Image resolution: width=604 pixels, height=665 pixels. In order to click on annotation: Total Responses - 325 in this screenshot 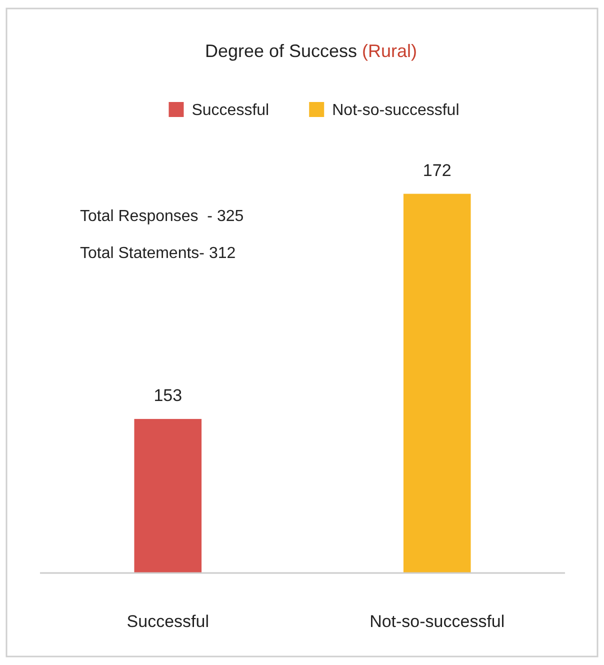, I will do `click(162, 216)`.